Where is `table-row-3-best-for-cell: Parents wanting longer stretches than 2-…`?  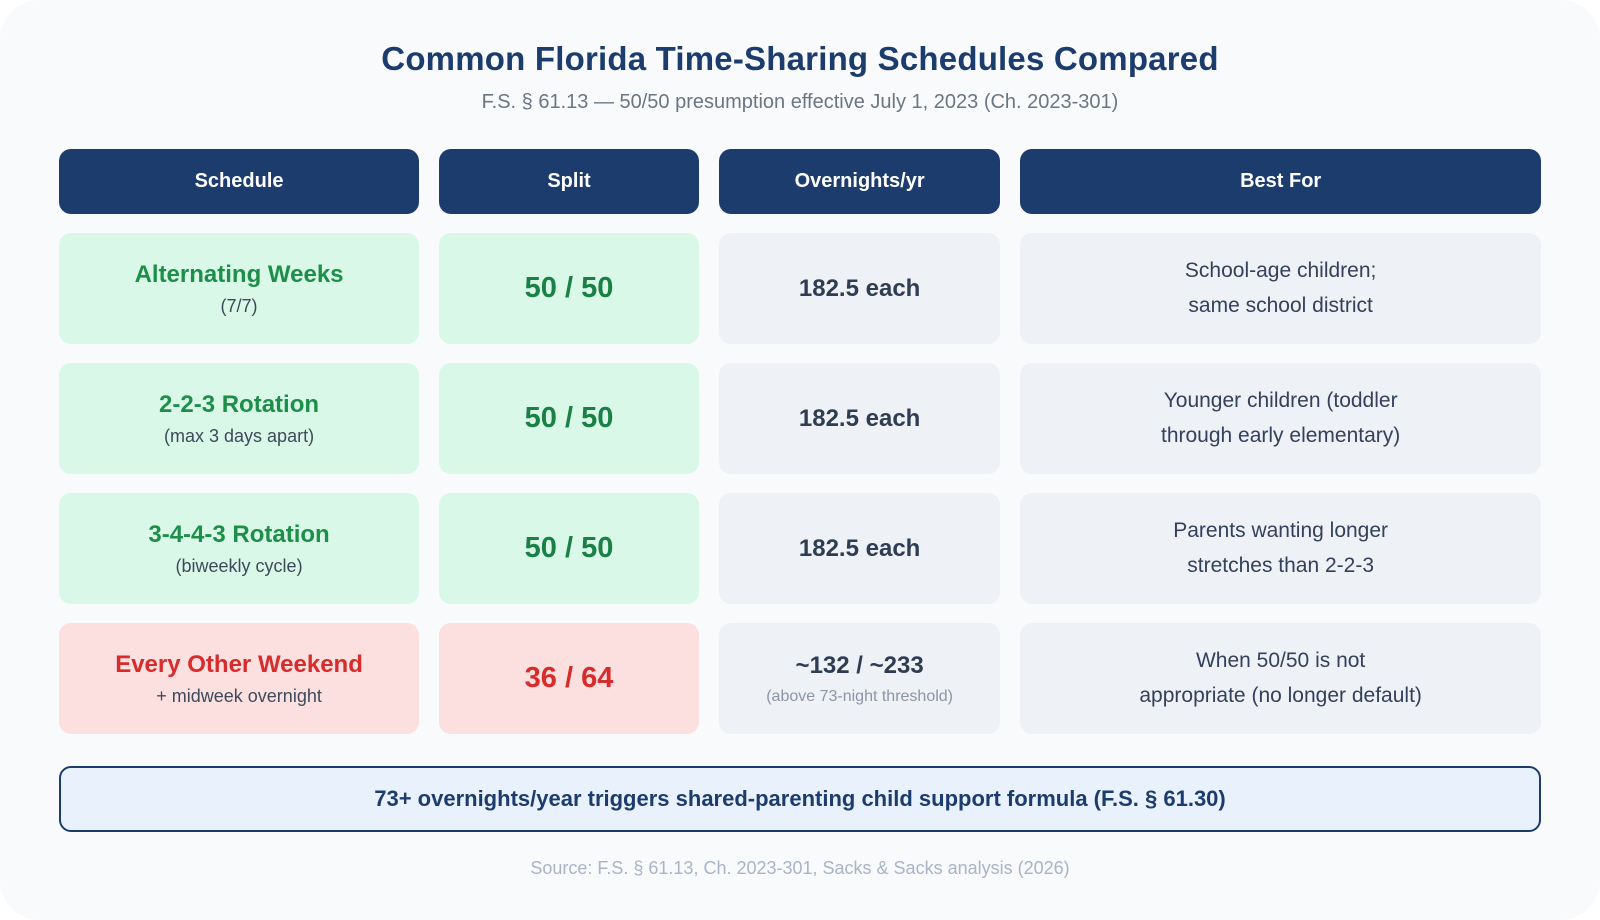 table-row-3-best-for-cell: Parents wanting longer stretches than 2-… is located at coordinates (1280, 548).